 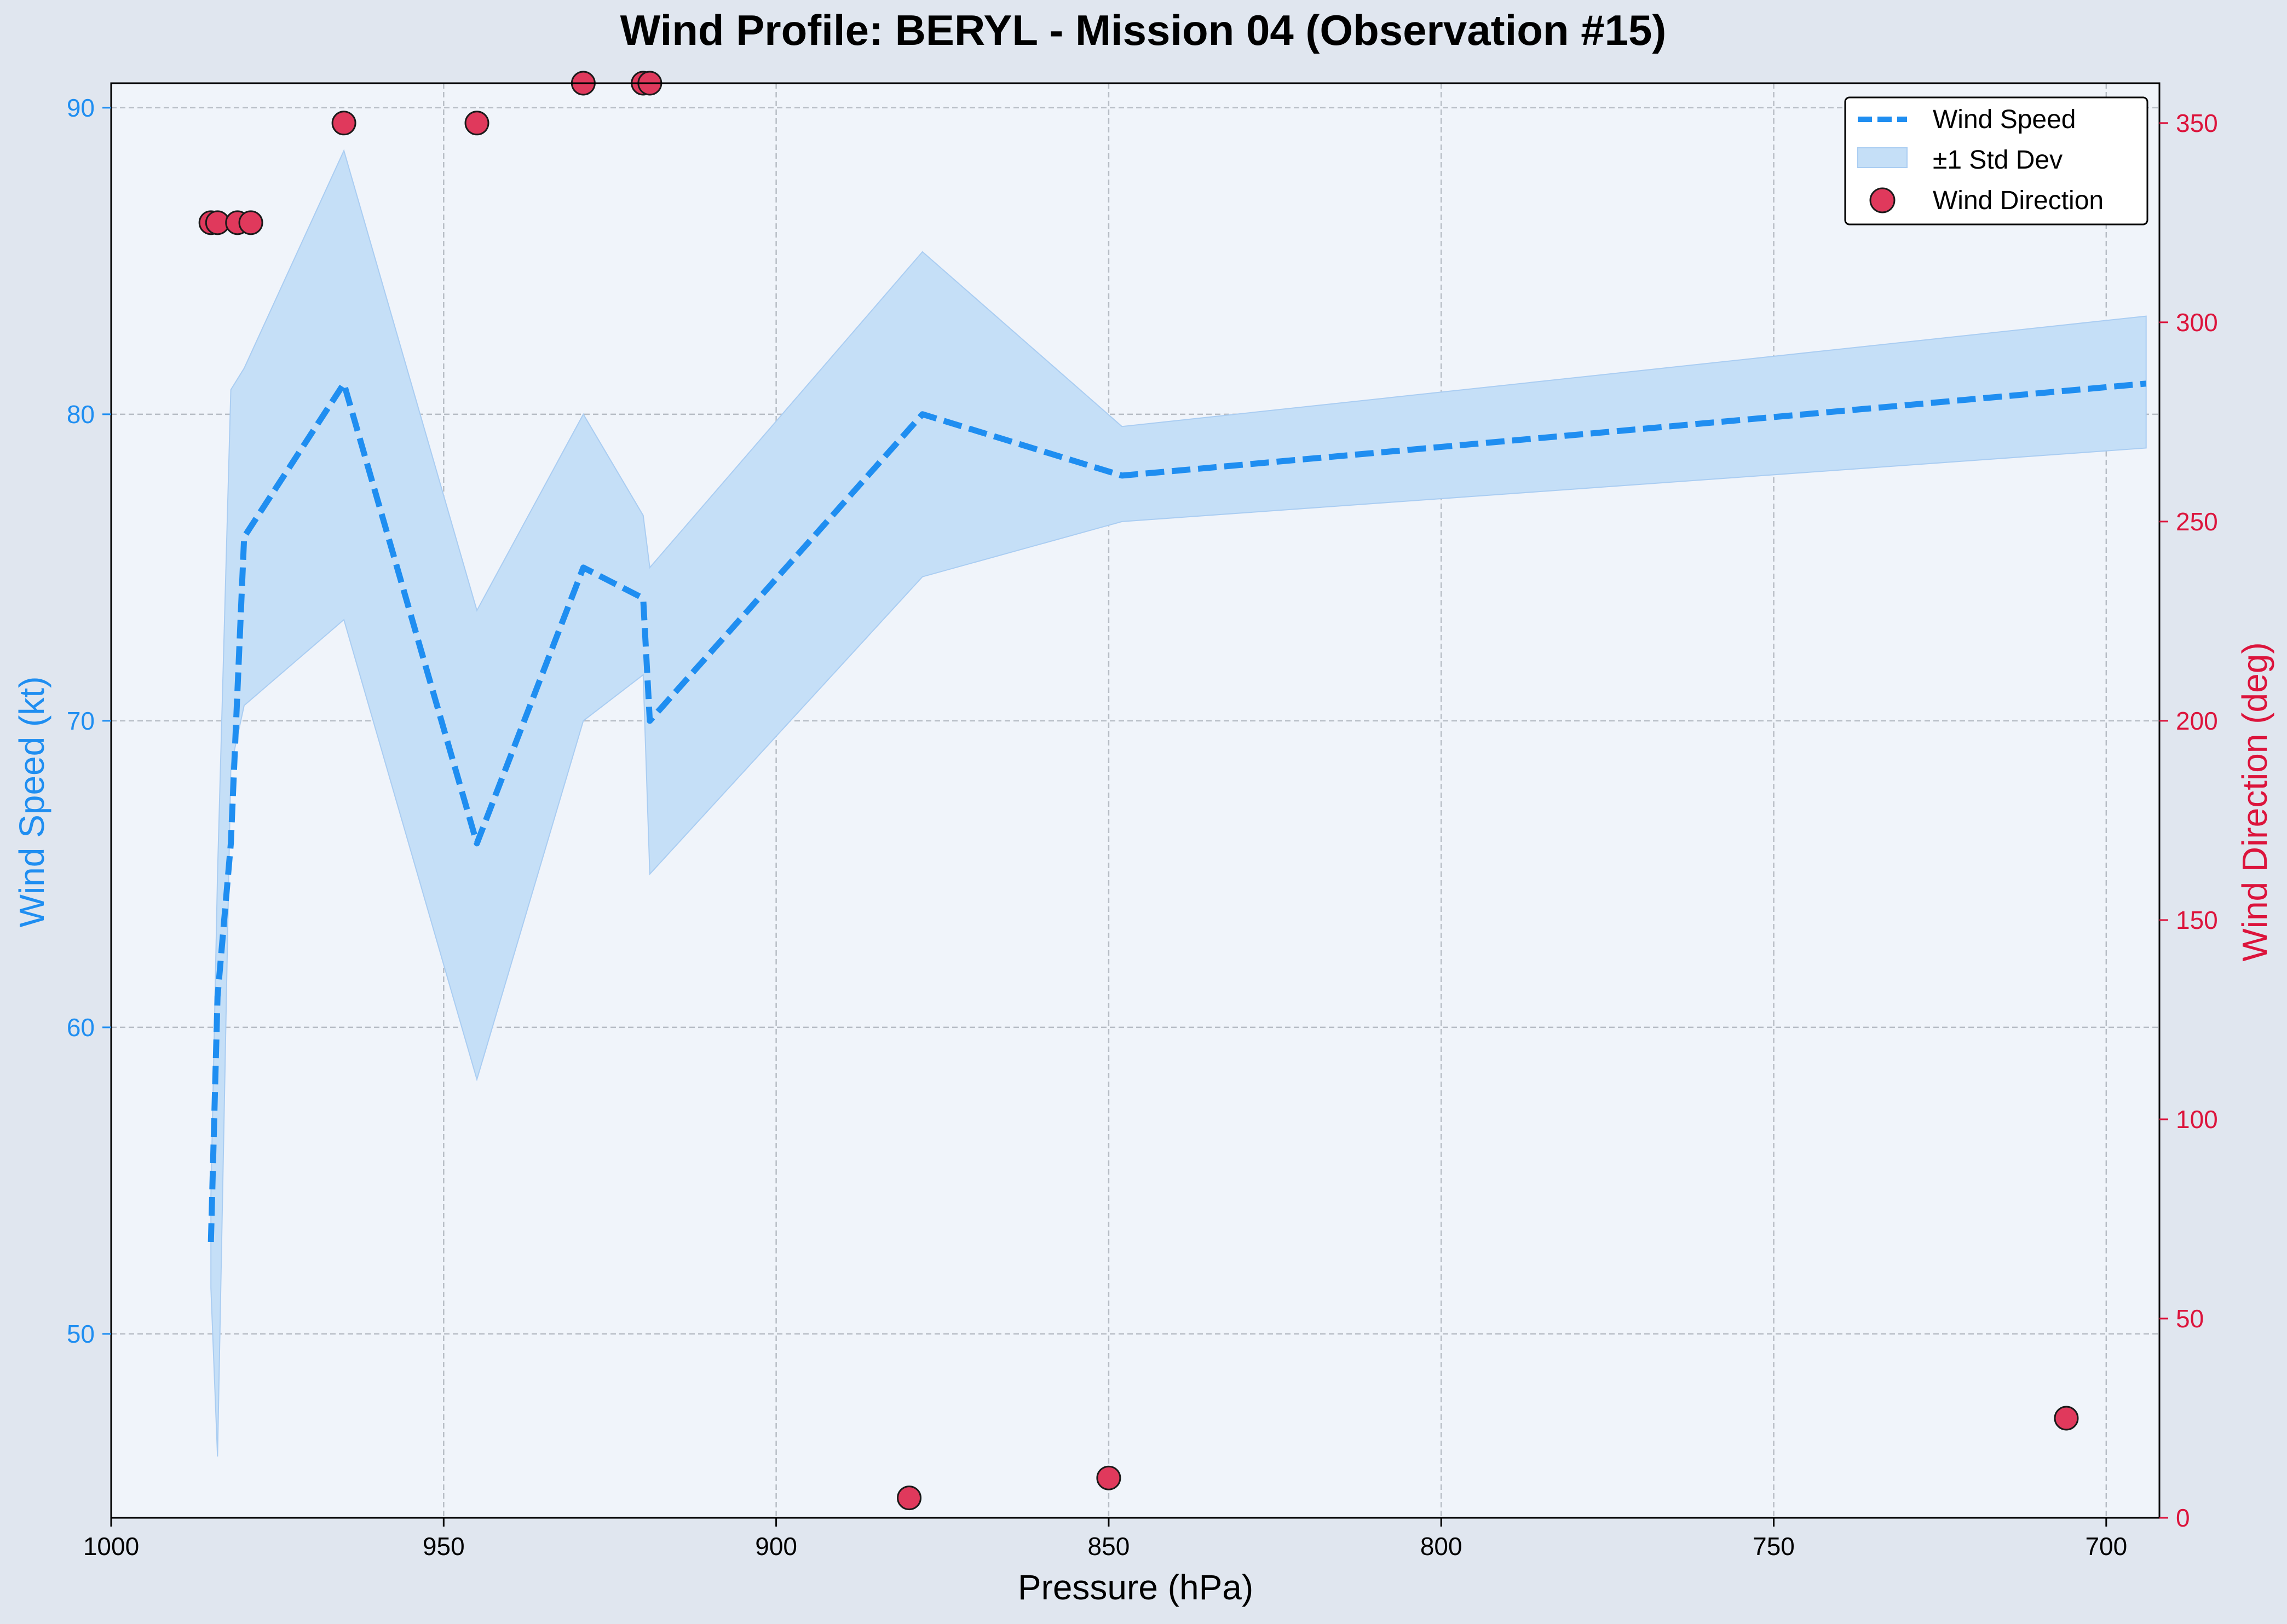 What do you see at coordinates (1441, 1546) in the screenshot?
I see `x-tick-label: 800` at bounding box center [1441, 1546].